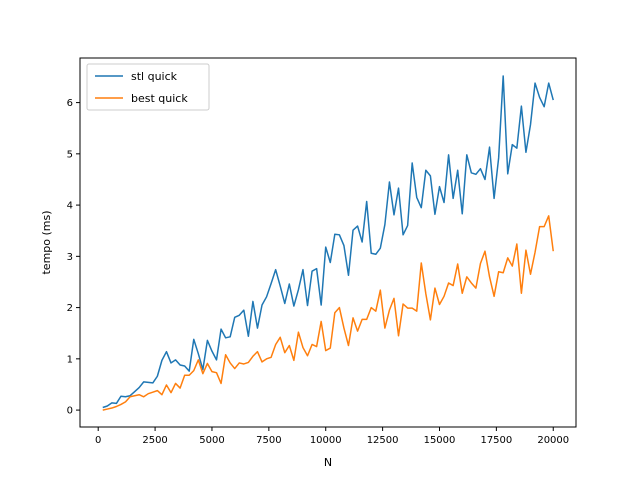 This screenshot has height=480, width=640. What do you see at coordinates (148, 87) in the screenshot?
I see `legend: stl quick best quick` at bounding box center [148, 87].